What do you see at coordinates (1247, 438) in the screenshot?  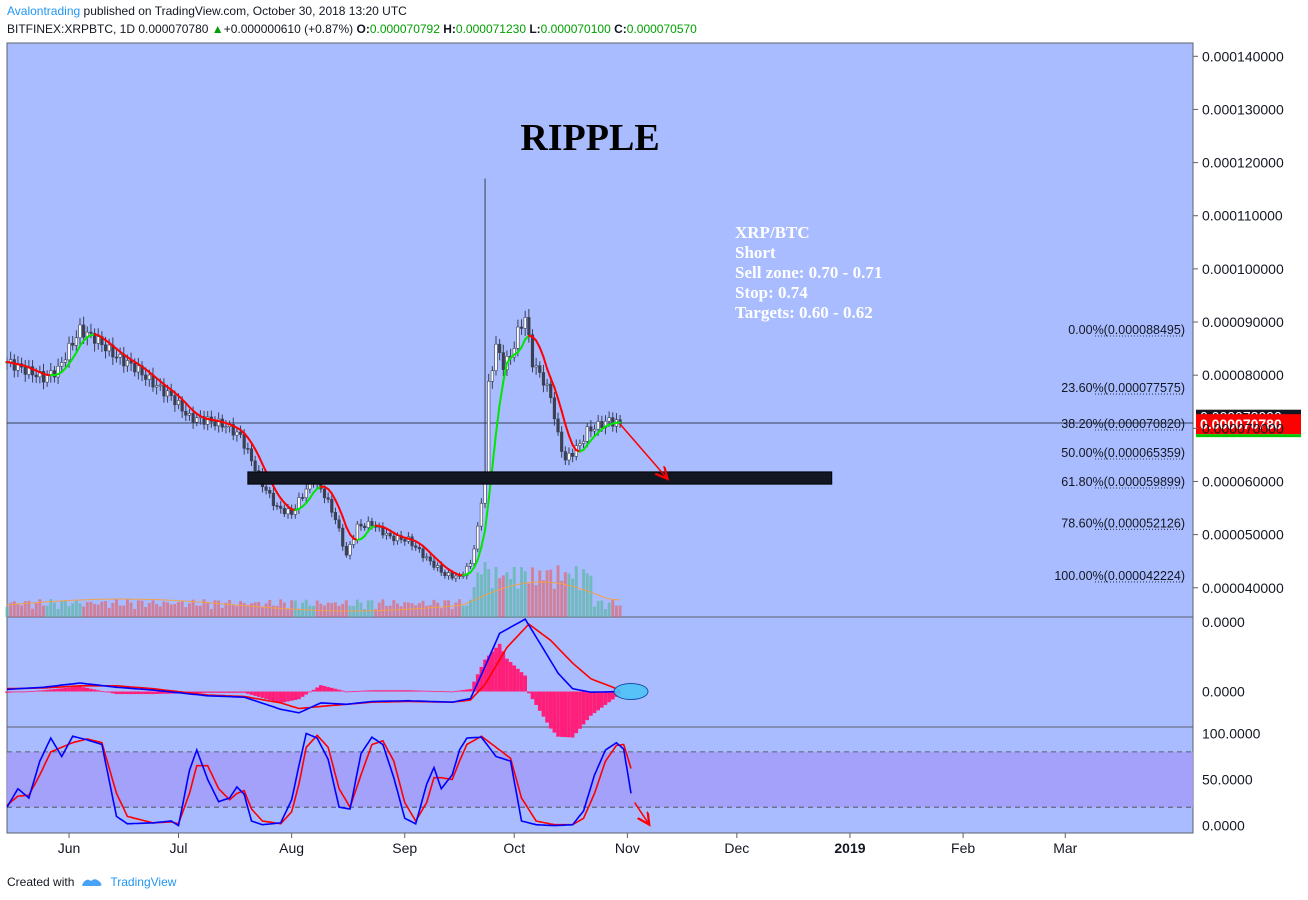 I see `price-axis` at bounding box center [1247, 438].